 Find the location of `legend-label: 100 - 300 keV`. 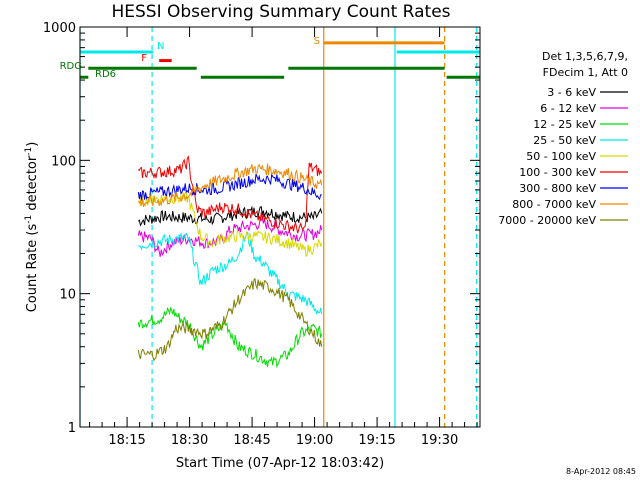

legend-label: 100 - 300 keV is located at coordinates (557, 172).